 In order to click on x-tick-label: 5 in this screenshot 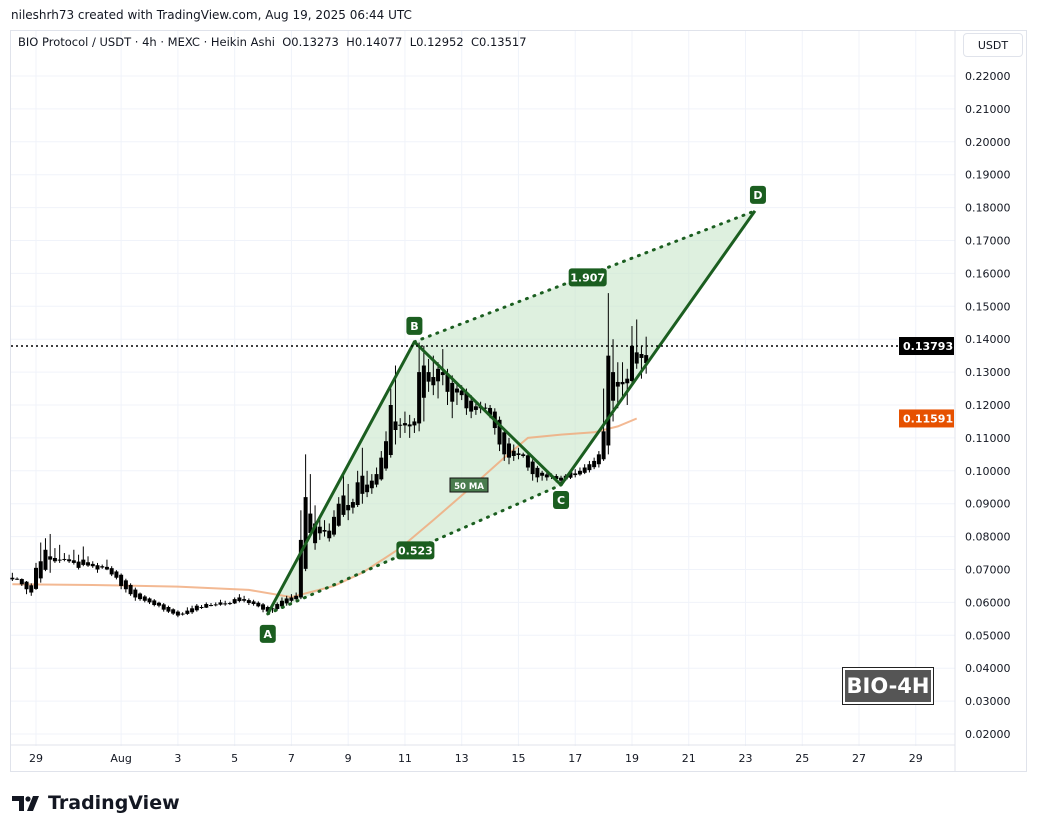, I will do `click(234, 758)`.